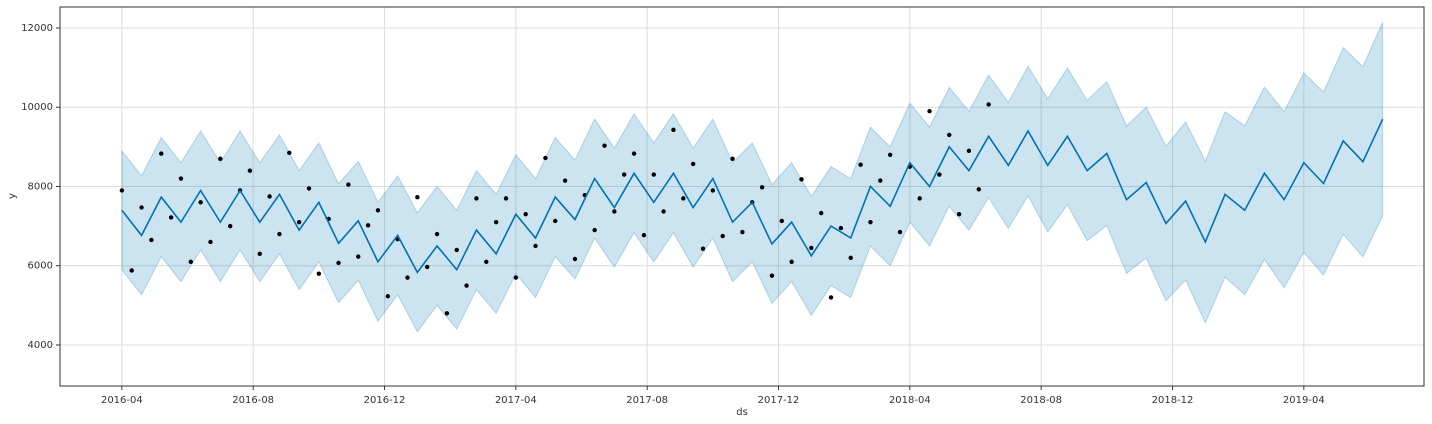  I want to click on y-axis-label: y, so click(12, 196).